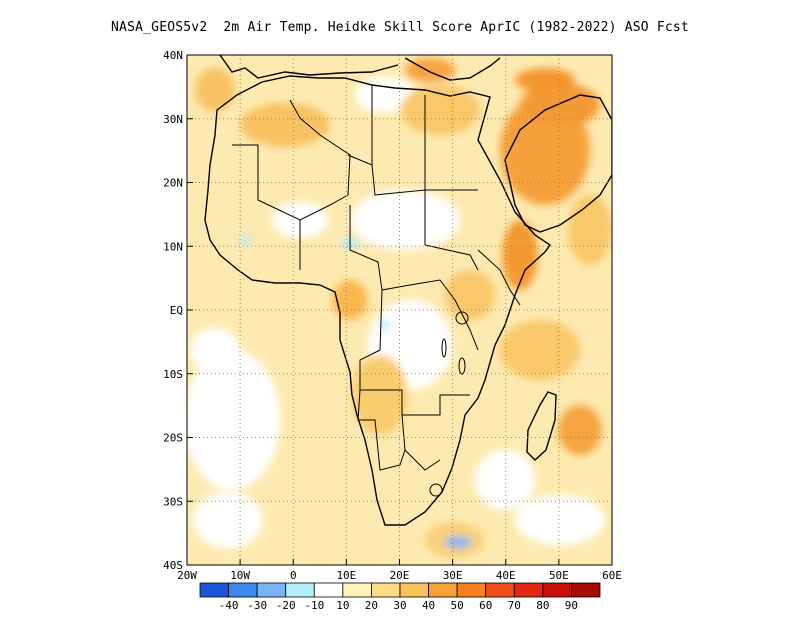 The width and height of the screenshot is (800, 618). I want to click on lat-tick-label: EQ, so click(176, 310).